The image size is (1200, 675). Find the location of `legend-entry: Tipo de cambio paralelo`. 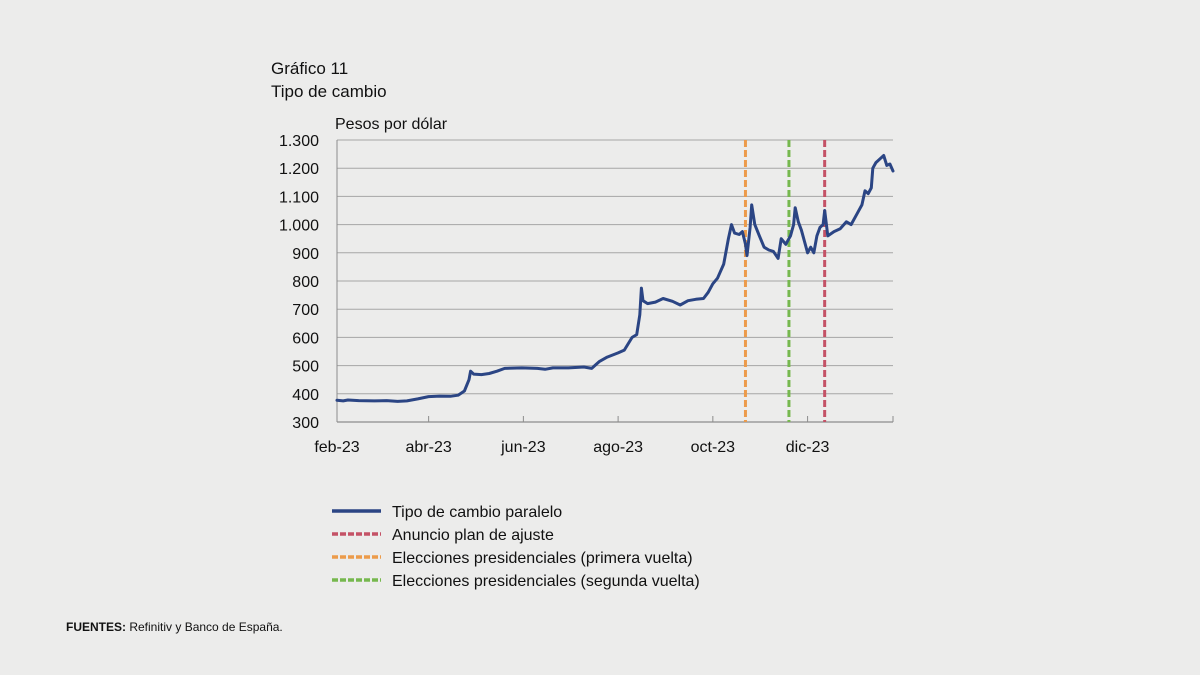

legend-entry: Tipo de cambio paralelo is located at coordinates (477, 512).